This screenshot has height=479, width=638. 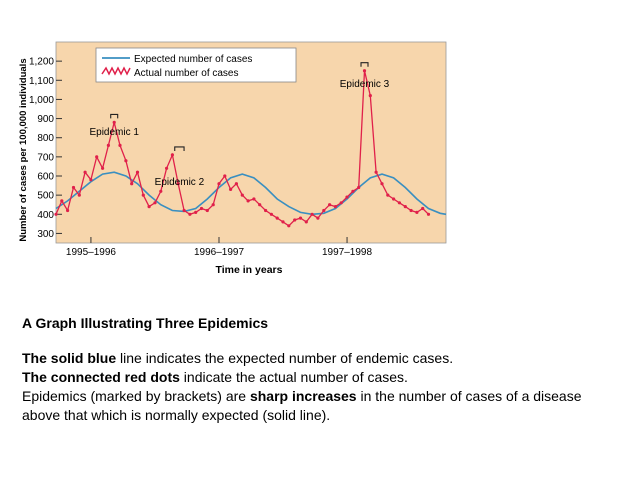 What do you see at coordinates (45, 196) in the screenshot?
I see `y-tick-label: 500` at bounding box center [45, 196].